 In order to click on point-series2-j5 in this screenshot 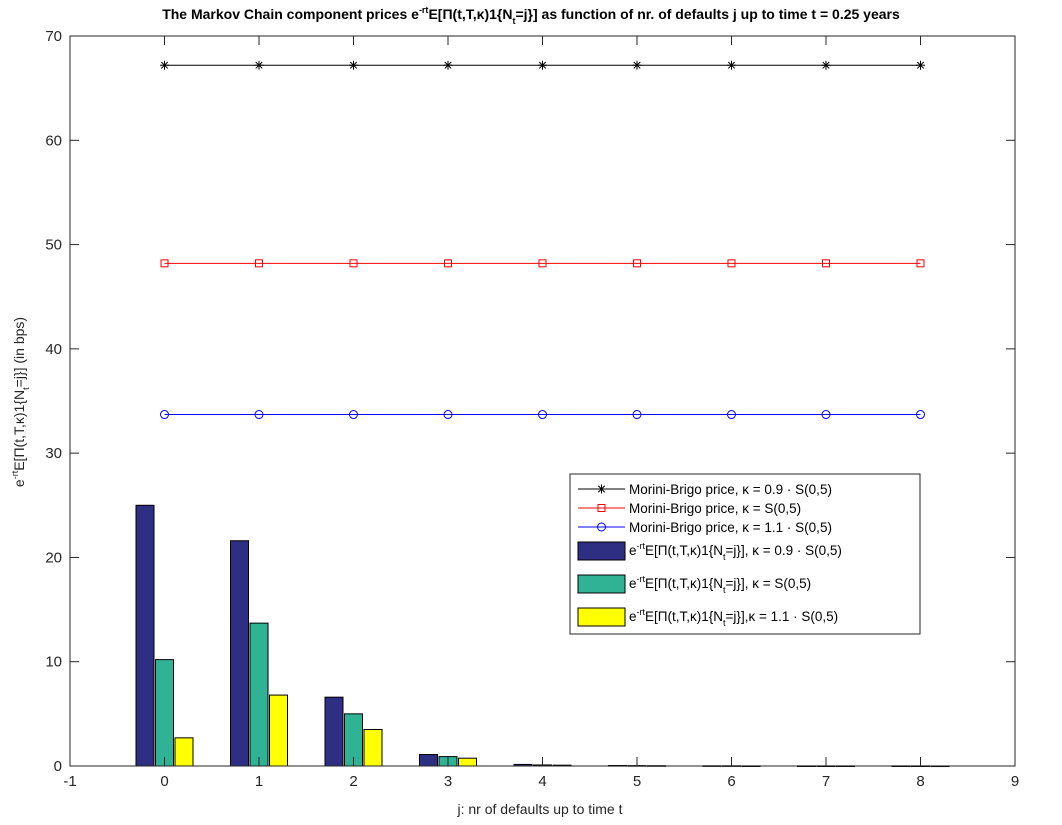, I will do `click(637, 263)`.